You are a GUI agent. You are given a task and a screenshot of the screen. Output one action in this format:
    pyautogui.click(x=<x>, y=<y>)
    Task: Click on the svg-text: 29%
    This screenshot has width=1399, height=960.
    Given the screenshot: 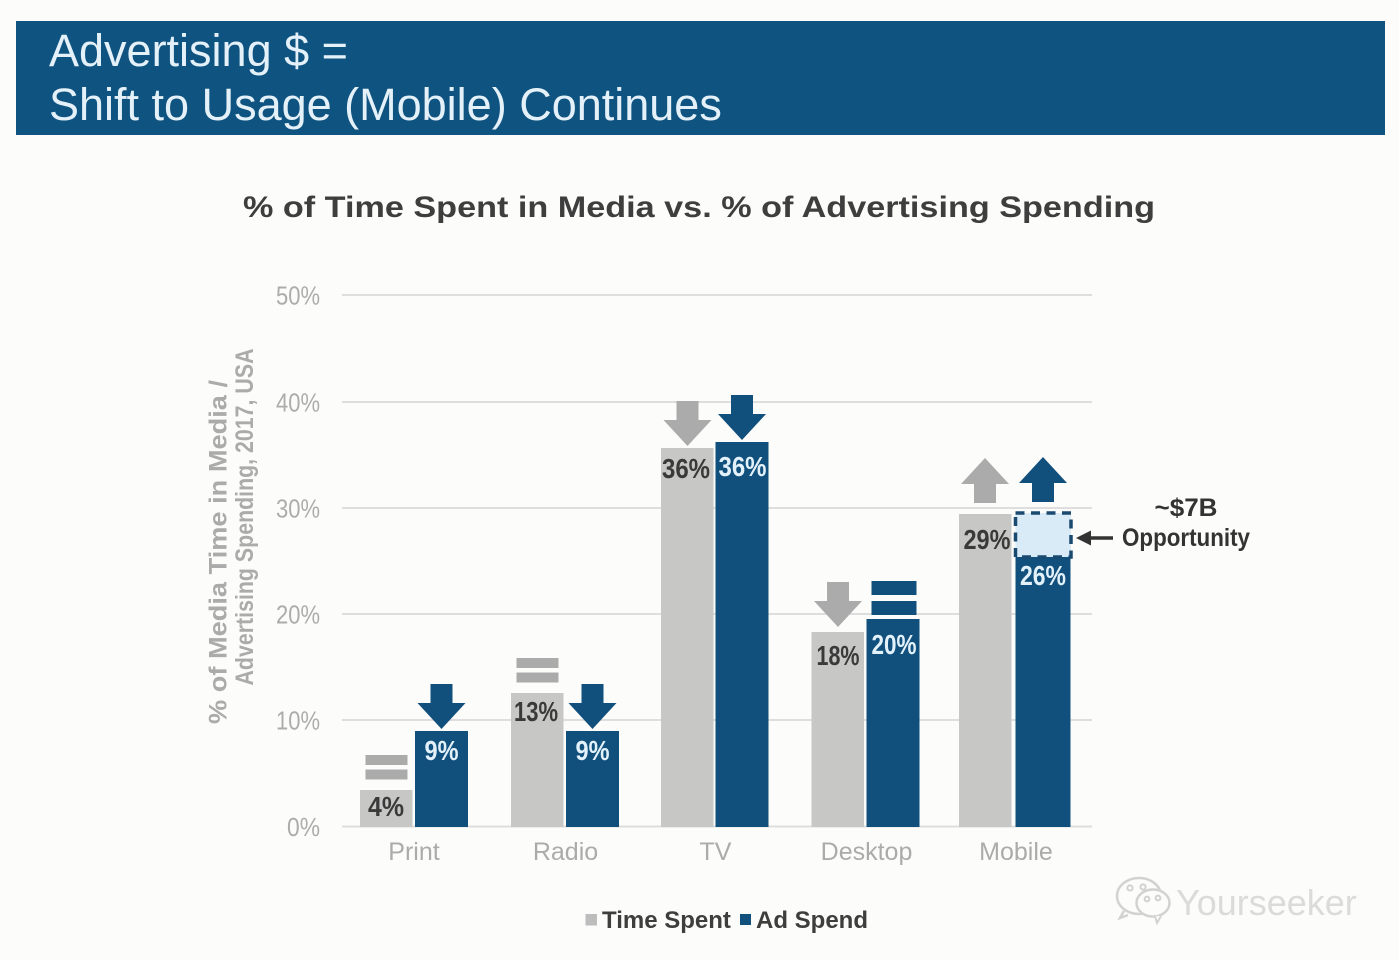 What is the action you would take?
    pyautogui.click(x=987, y=539)
    